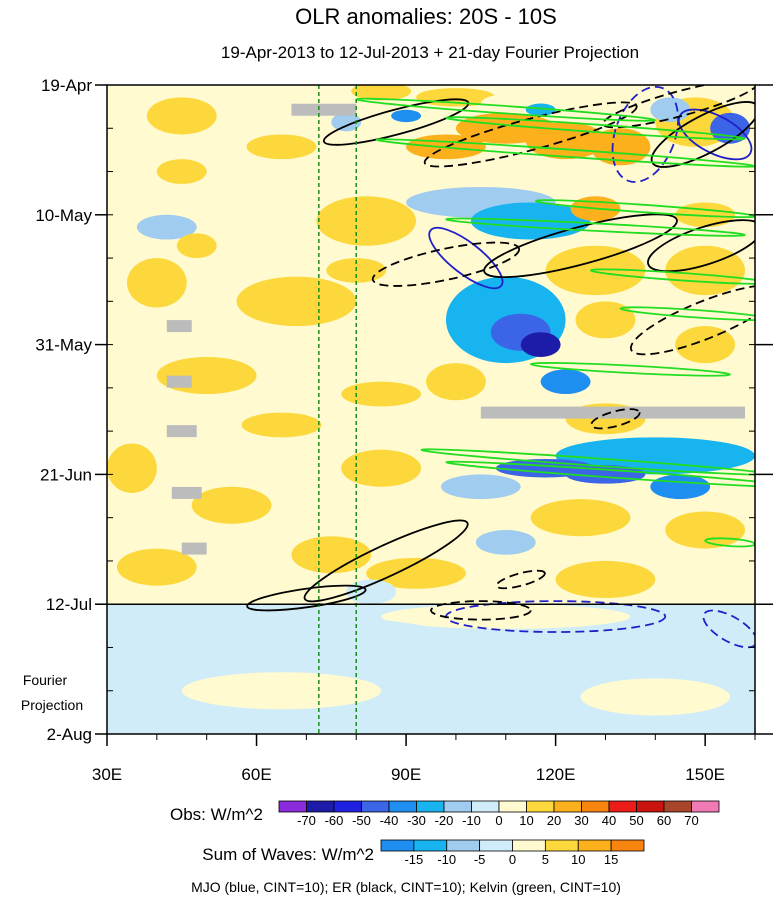 The image size is (774, 899). What do you see at coordinates (406, 774) in the screenshot?
I see `x-tick-label: 90E` at bounding box center [406, 774].